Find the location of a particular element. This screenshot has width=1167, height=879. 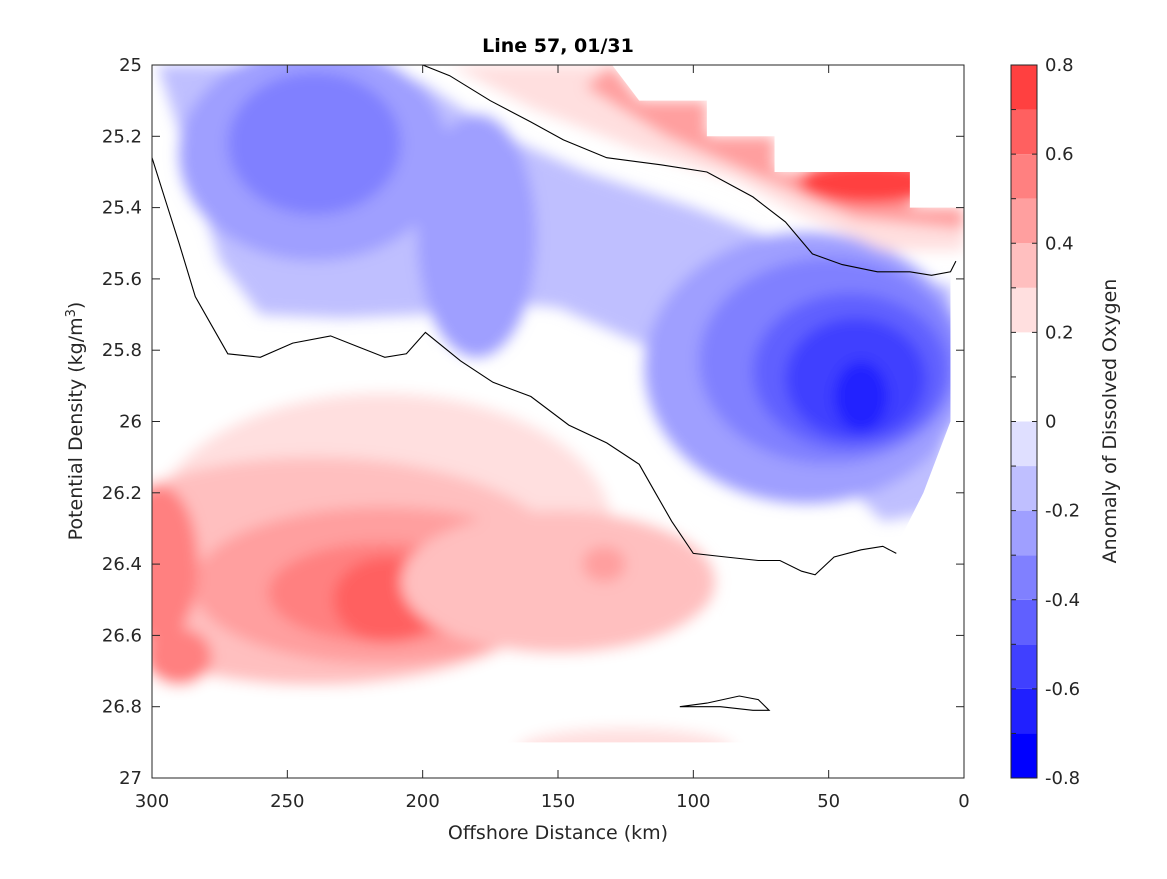

y-tick-label: 25.2 is located at coordinates (122, 136).